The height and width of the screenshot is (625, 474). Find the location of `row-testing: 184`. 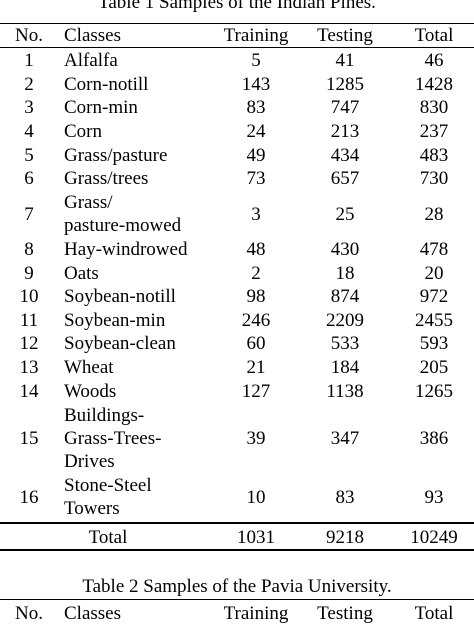

row-testing: 184 is located at coordinates (345, 368).